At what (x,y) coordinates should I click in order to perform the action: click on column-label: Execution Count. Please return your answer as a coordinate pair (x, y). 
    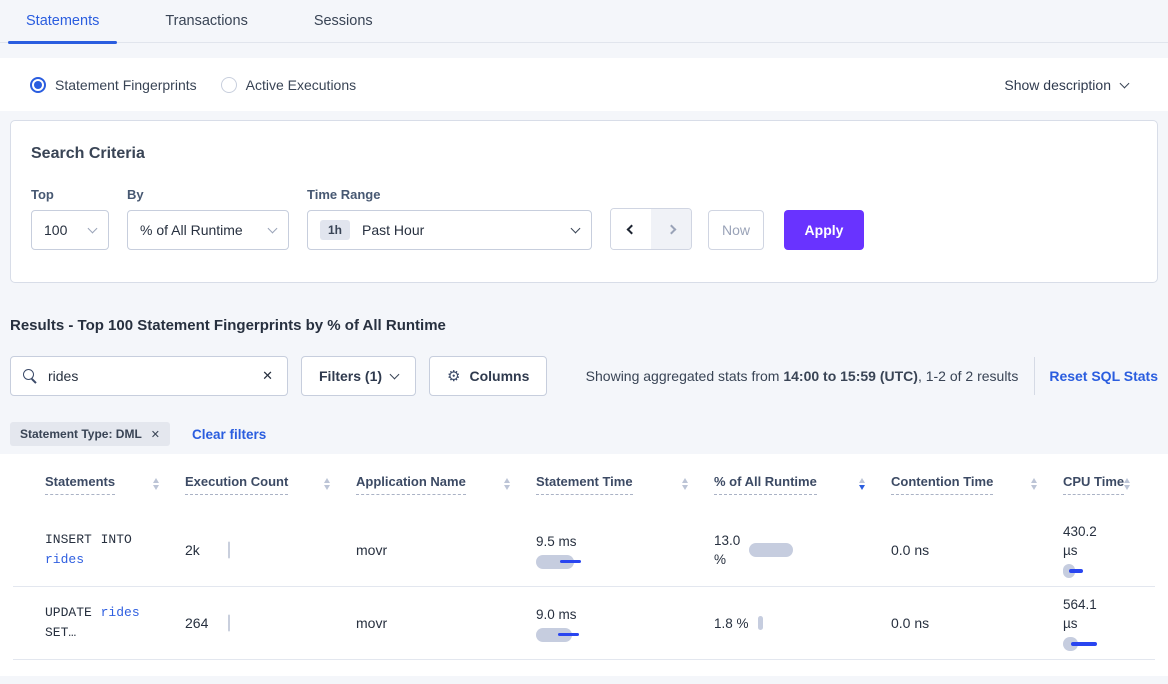
    Looking at the image, I should click on (237, 484).